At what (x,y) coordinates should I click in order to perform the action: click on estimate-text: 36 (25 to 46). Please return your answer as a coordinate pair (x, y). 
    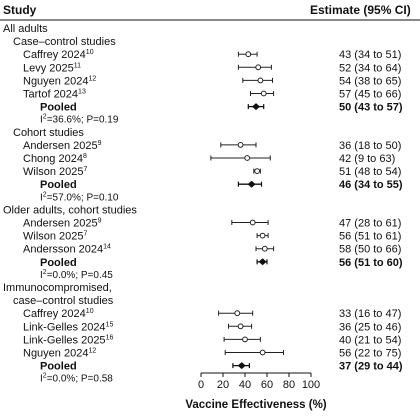
    Looking at the image, I should click on (370, 327).